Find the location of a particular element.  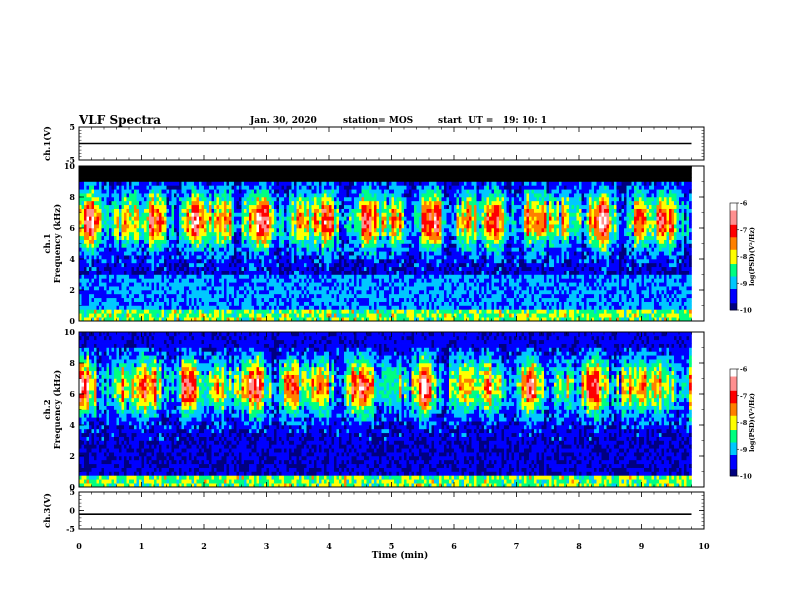

observation-date: Jan. 30, 2020 is located at coordinates (283, 121).